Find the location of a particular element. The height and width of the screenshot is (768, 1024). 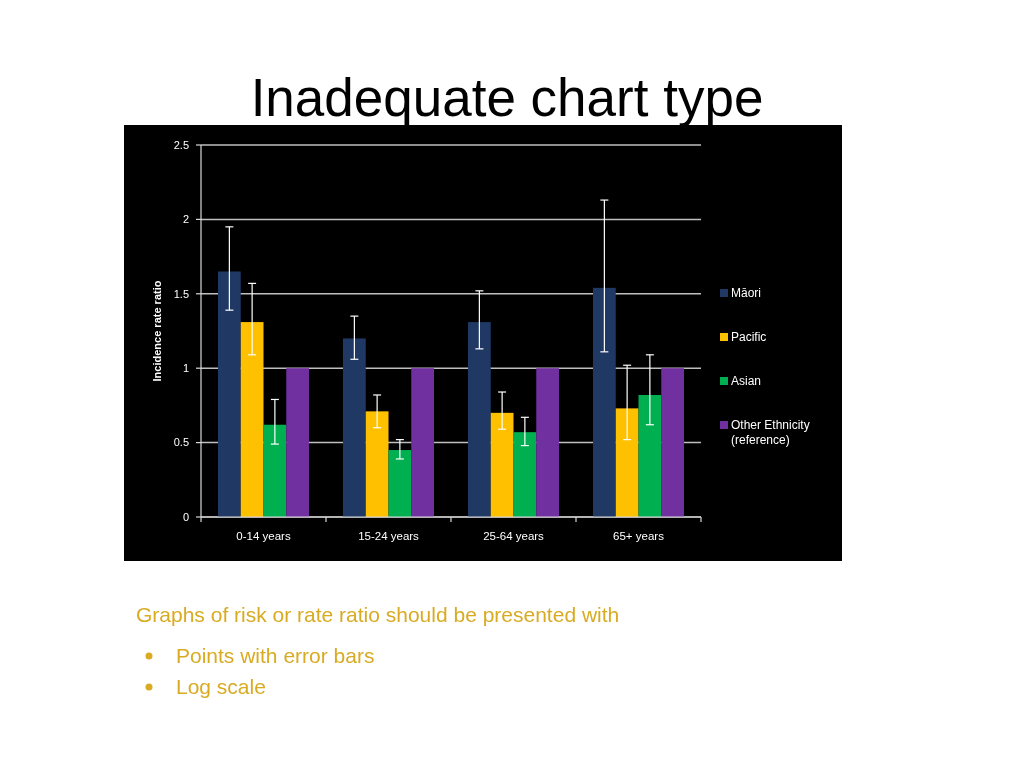

y-tick-label: 1.5 is located at coordinates (181, 293).